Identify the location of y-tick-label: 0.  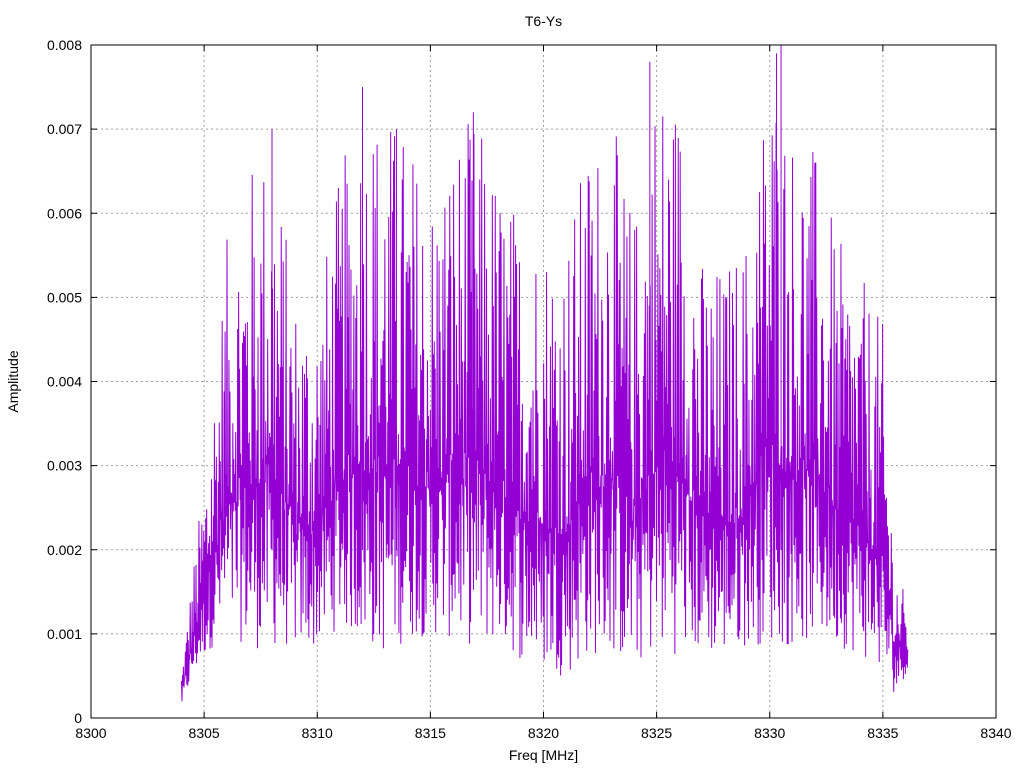
(78, 718).